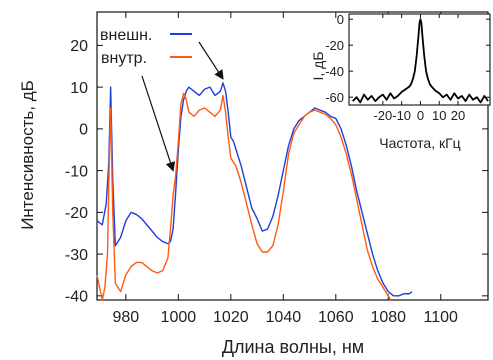 This screenshot has height=360, width=493. What do you see at coordinates (126, 35) in the screenshot?
I see `legend-label-outer: внешн.` at bounding box center [126, 35].